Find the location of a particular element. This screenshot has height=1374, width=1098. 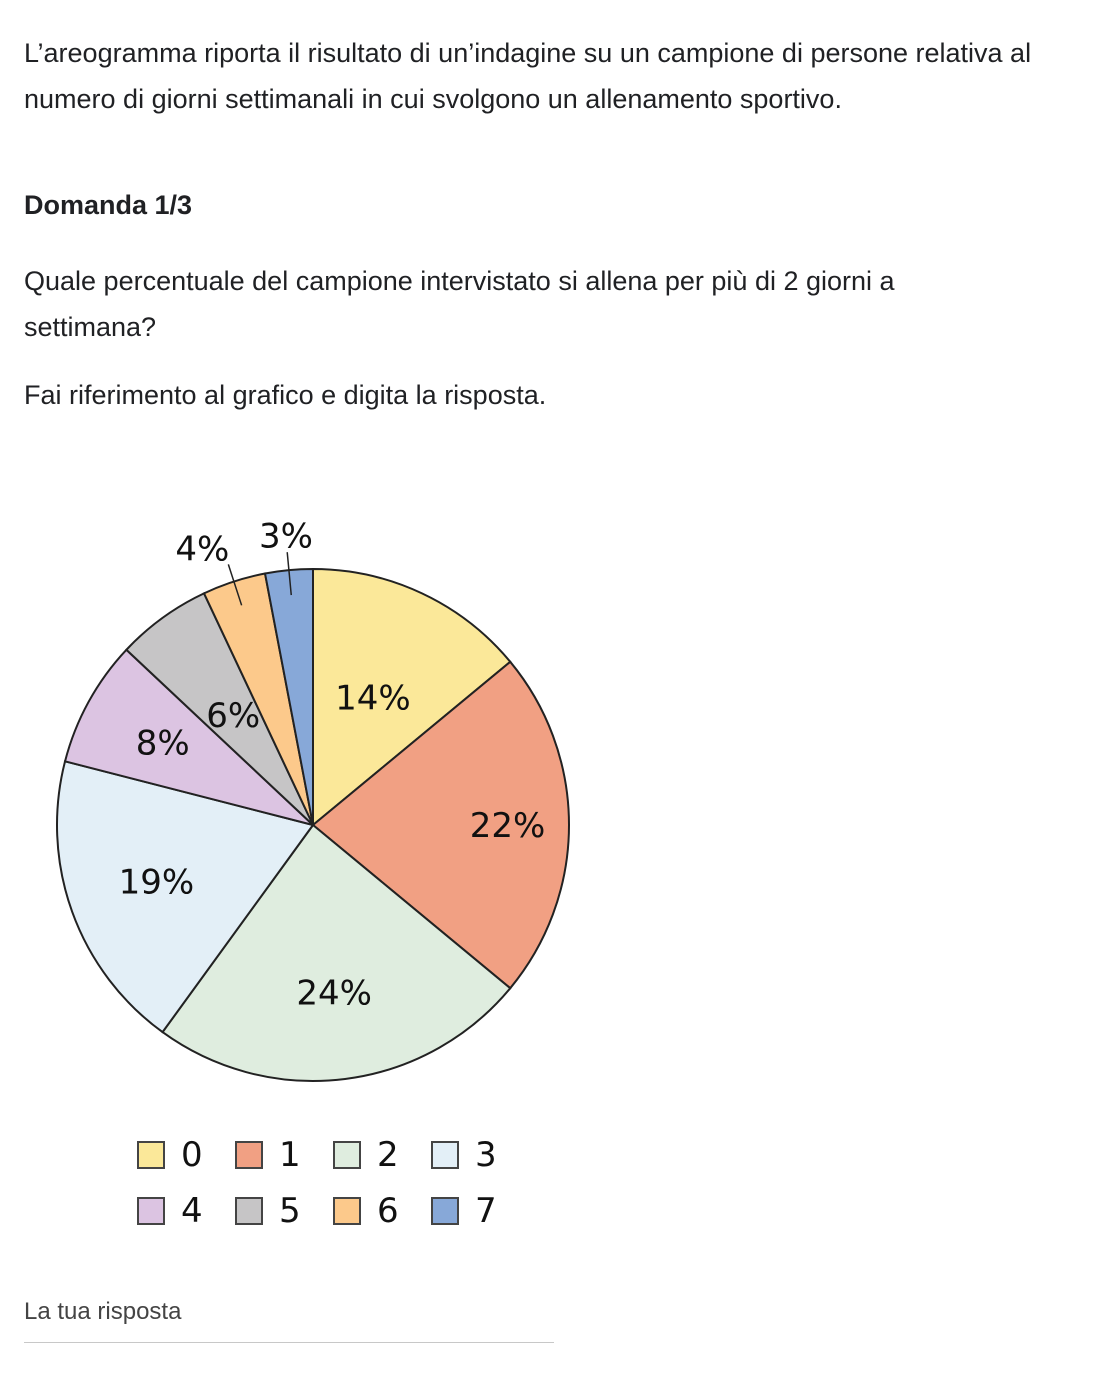

legend-item: 2 is located at coordinates (382, 1155).